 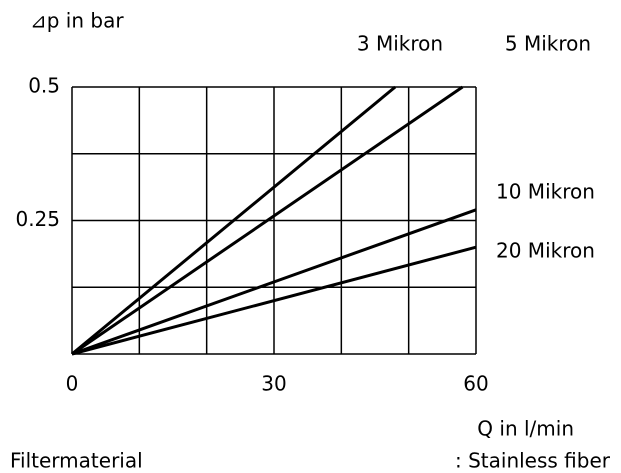 What do you see at coordinates (548, 44) in the screenshot?
I see `series-label: 5 Mikron` at bounding box center [548, 44].